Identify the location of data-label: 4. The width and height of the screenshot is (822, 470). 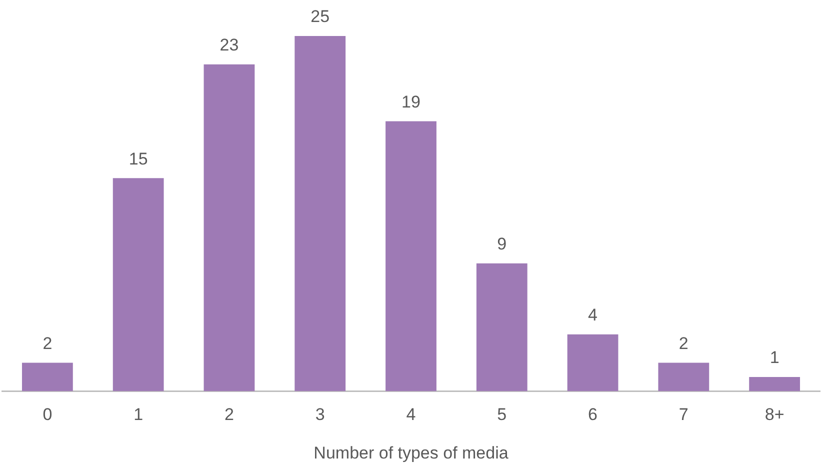
(593, 315).